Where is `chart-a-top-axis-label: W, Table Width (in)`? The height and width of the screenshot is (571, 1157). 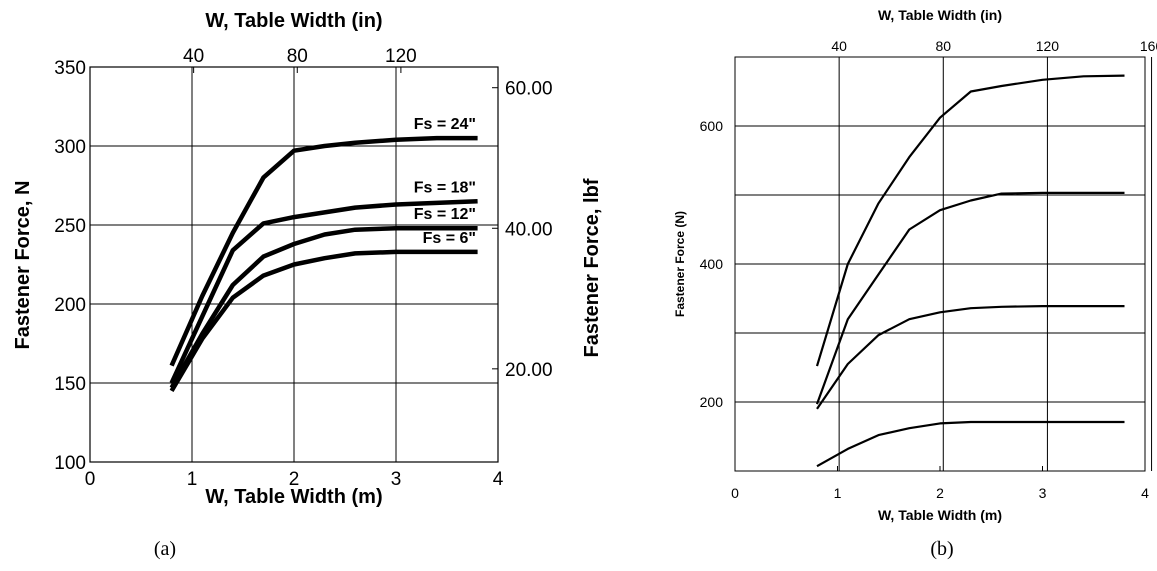
chart-a-top-axis-label: W, Table Width (in) is located at coordinates (293, 21).